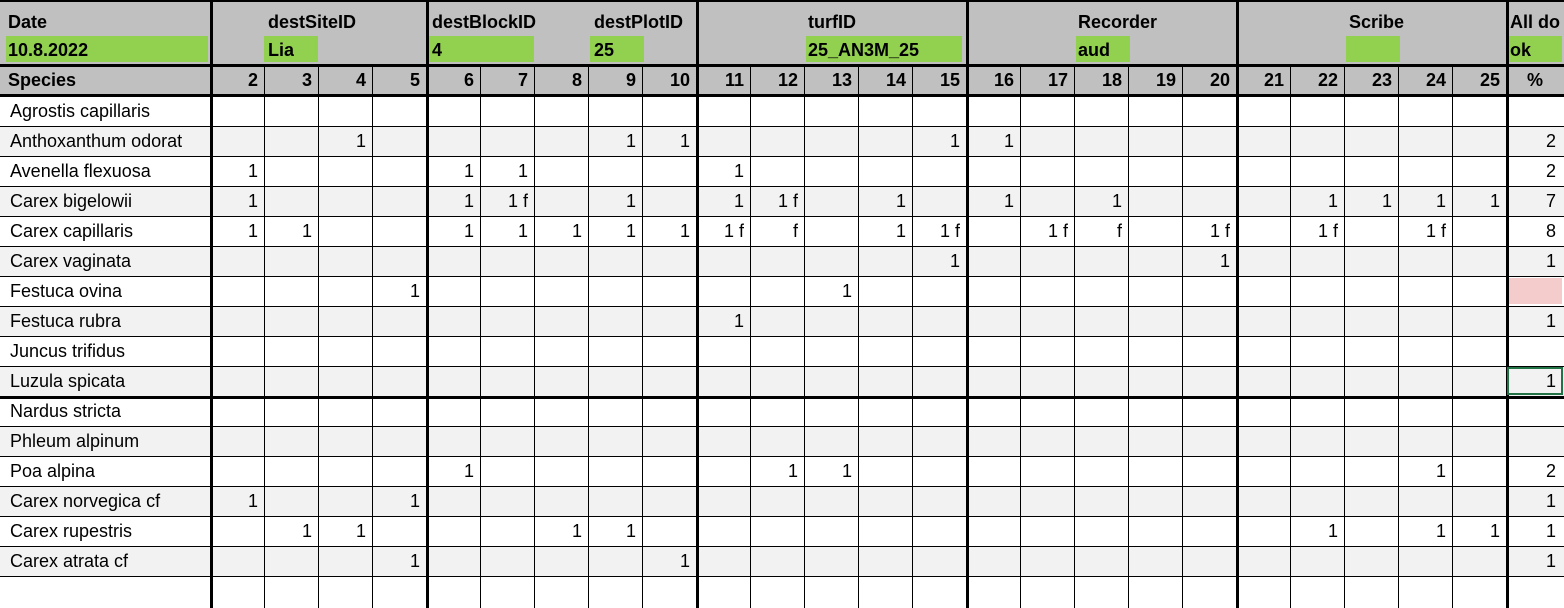 This screenshot has width=1564, height=608. What do you see at coordinates (96, 141) in the screenshot?
I see `species-name-cell: Anthoxanthum odorat` at bounding box center [96, 141].